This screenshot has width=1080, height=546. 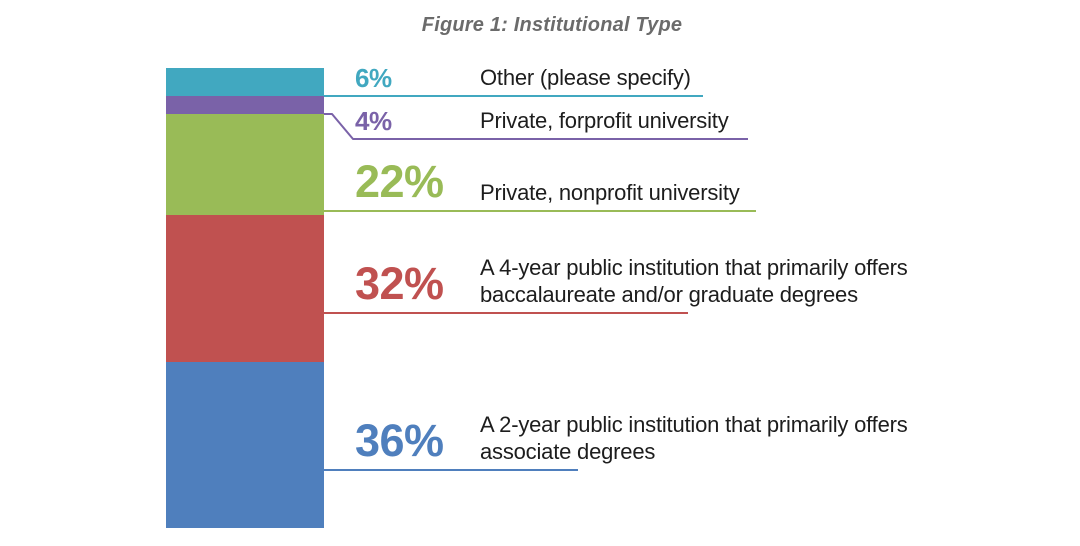 What do you see at coordinates (552, 25) in the screenshot?
I see `chart-title: Figure 1: Institutional Type` at bounding box center [552, 25].